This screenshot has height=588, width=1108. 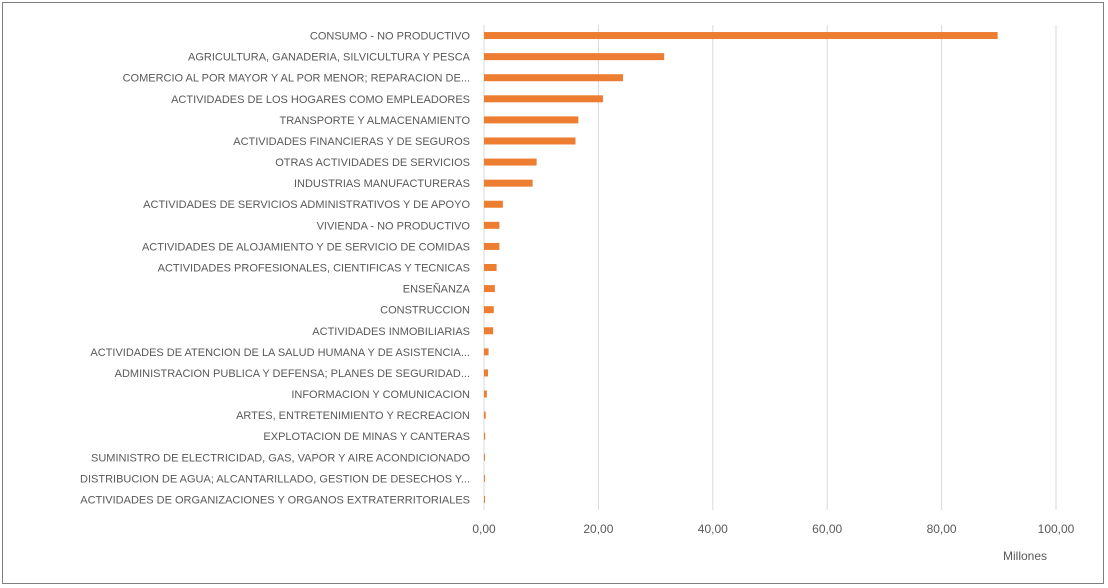 What do you see at coordinates (366, 437) in the screenshot?
I see `category-label: EXPLOTACION DE MINAS Y CANTERAS` at bounding box center [366, 437].